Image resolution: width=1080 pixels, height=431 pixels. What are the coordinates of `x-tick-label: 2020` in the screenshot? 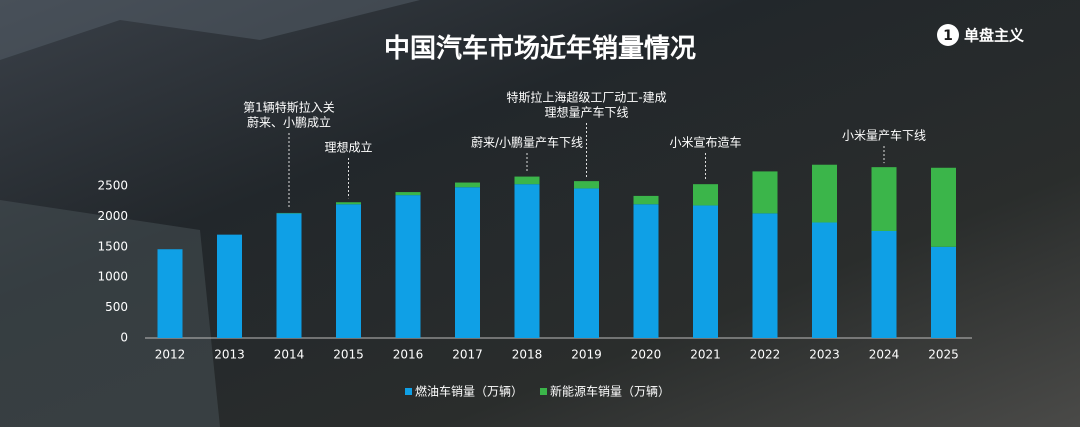 It's located at (646, 355).